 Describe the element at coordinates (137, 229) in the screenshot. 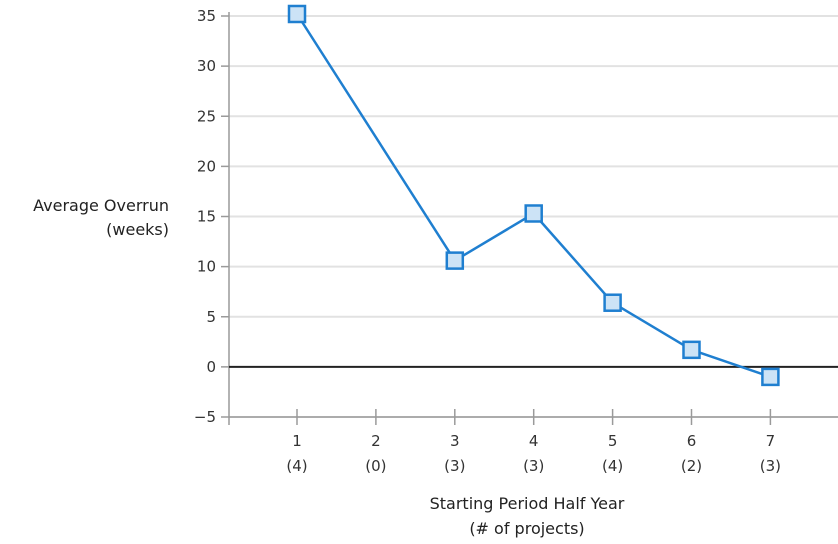

I see `y-axis-label-line2: (weeks)` at that location.